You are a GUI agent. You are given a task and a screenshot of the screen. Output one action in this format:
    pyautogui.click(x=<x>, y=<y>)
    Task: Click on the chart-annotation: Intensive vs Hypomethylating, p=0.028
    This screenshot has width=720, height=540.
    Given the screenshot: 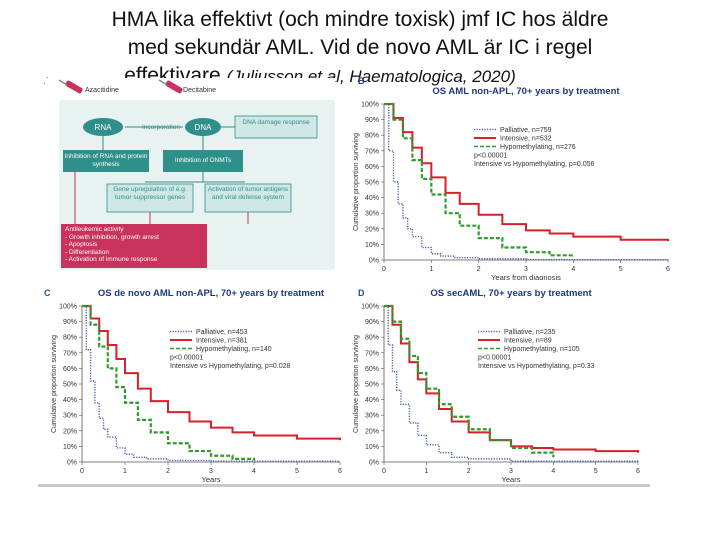 What is the action you would take?
    pyautogui.click(x=230, y=366)
    